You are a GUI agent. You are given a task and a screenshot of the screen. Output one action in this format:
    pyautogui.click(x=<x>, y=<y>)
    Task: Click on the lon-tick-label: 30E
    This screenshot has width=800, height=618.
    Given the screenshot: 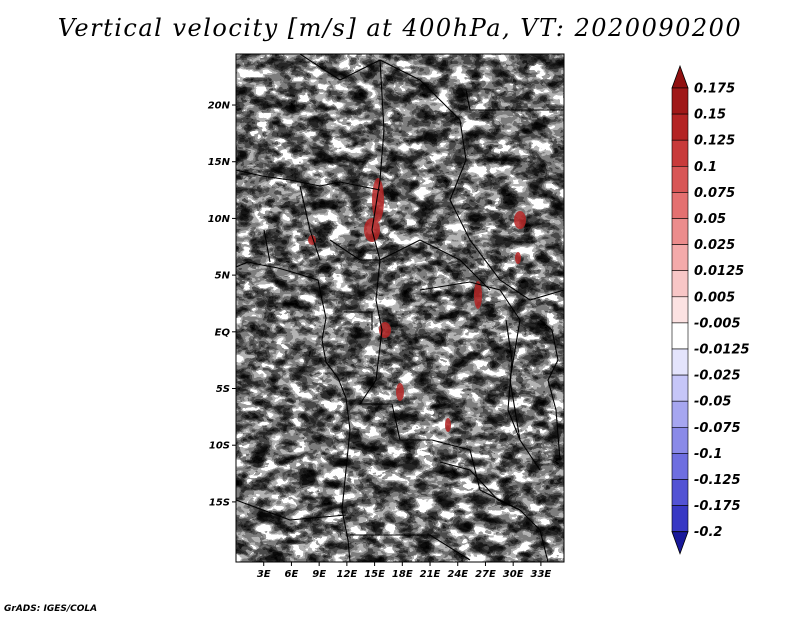 What is the action you would take?
    pyautogui.click(x=513, y=574)
    